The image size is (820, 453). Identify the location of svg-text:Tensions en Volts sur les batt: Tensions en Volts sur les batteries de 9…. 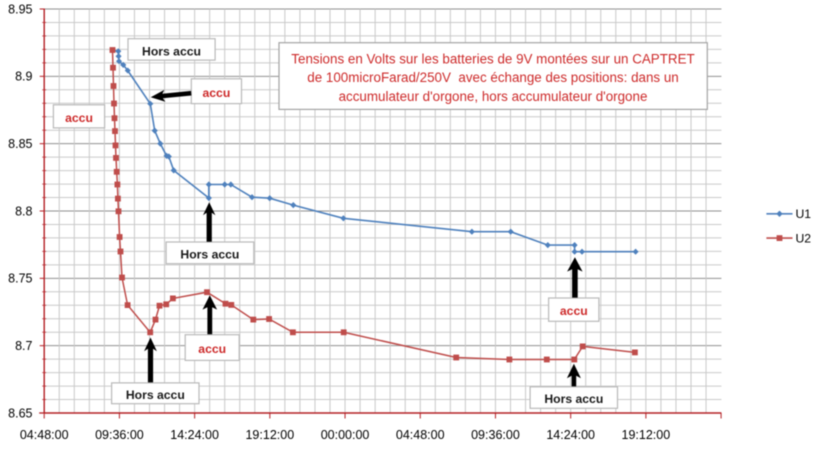
(492, 59).